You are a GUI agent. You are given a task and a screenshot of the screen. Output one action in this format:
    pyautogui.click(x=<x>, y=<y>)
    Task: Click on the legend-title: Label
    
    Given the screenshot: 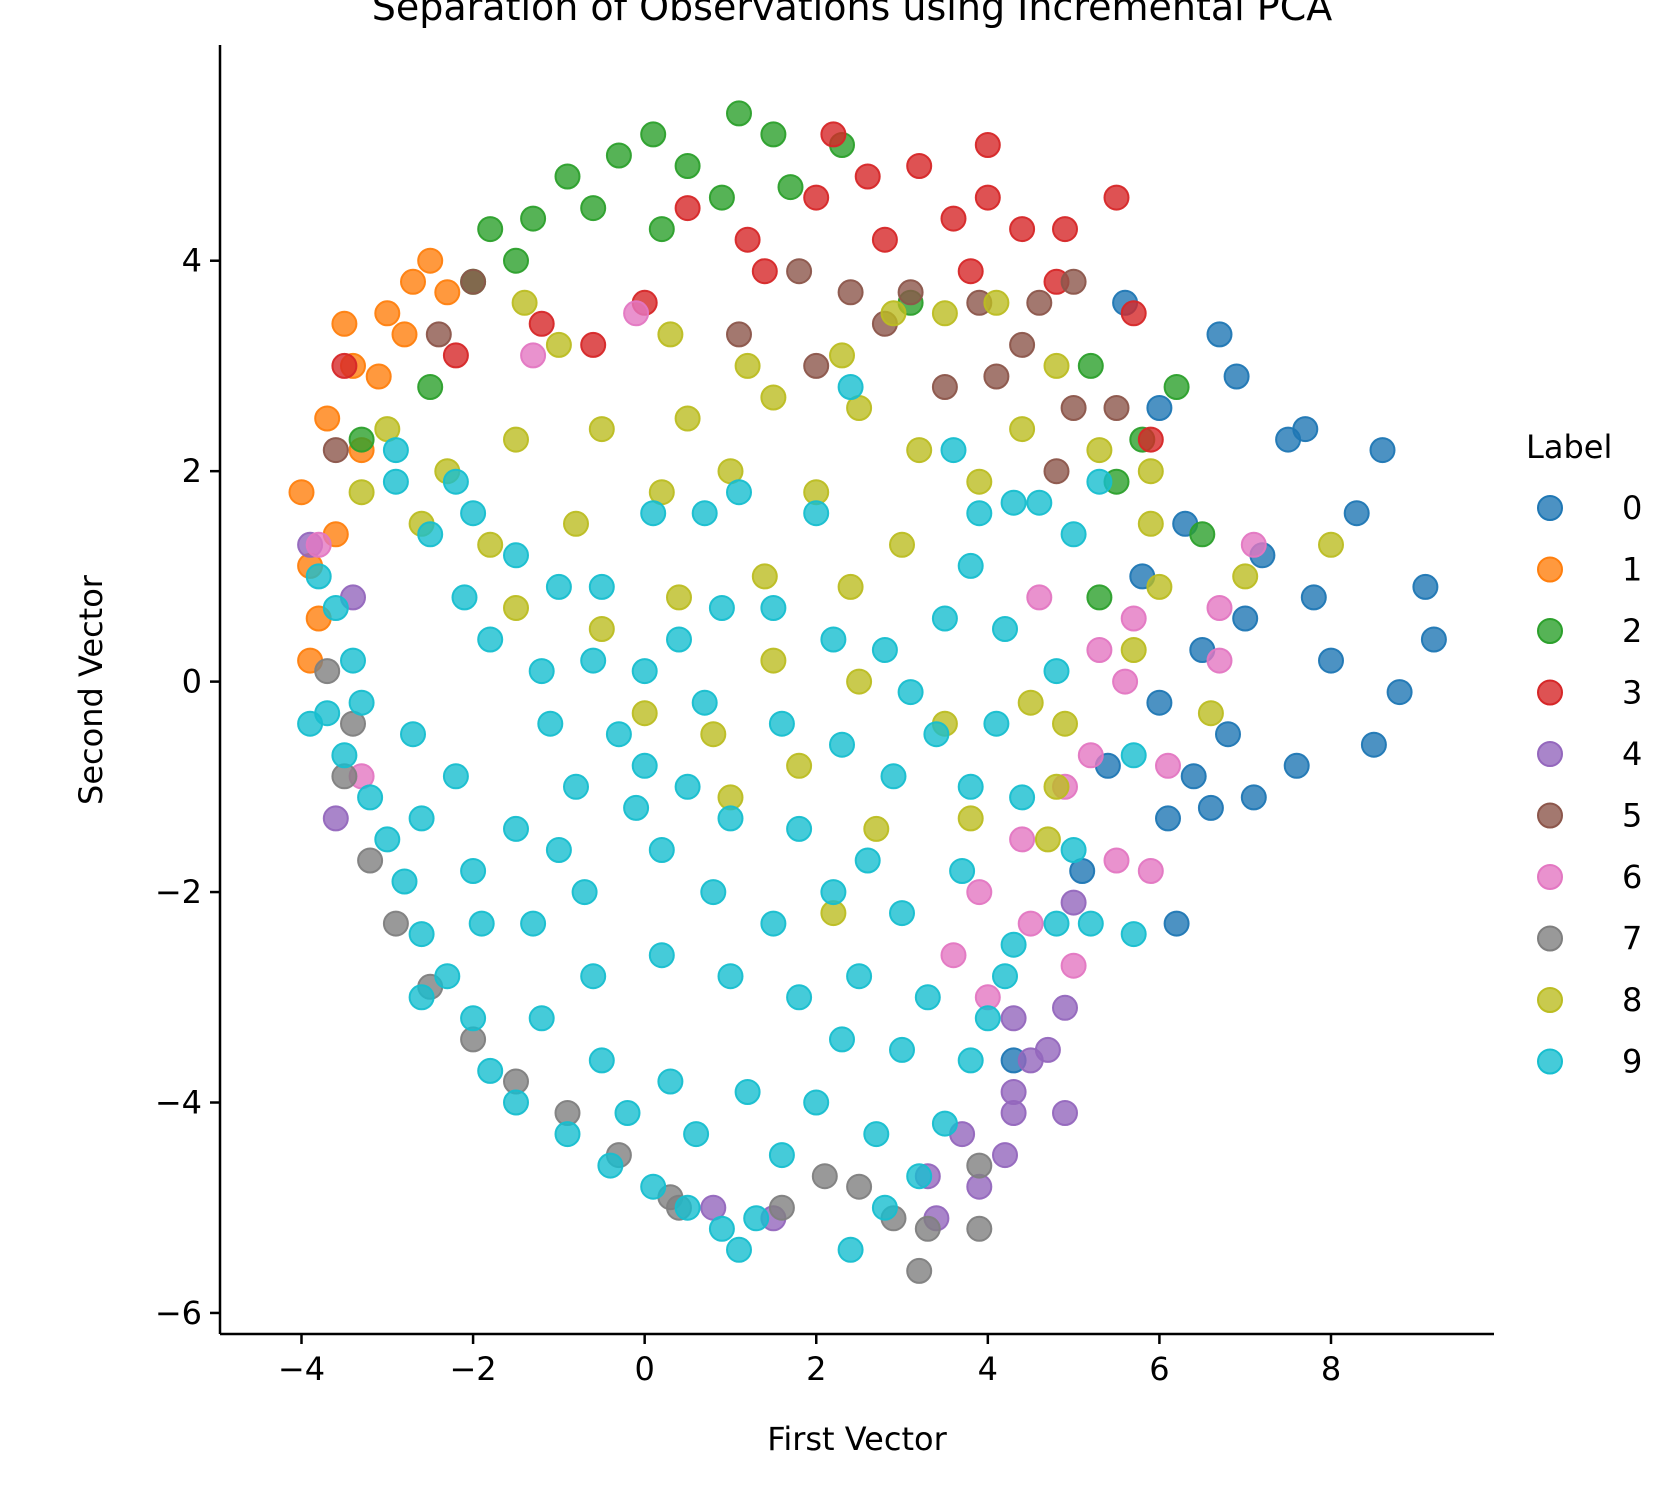 What is the action you would take?
    pyautogui.click(x=1569, y=447)
    